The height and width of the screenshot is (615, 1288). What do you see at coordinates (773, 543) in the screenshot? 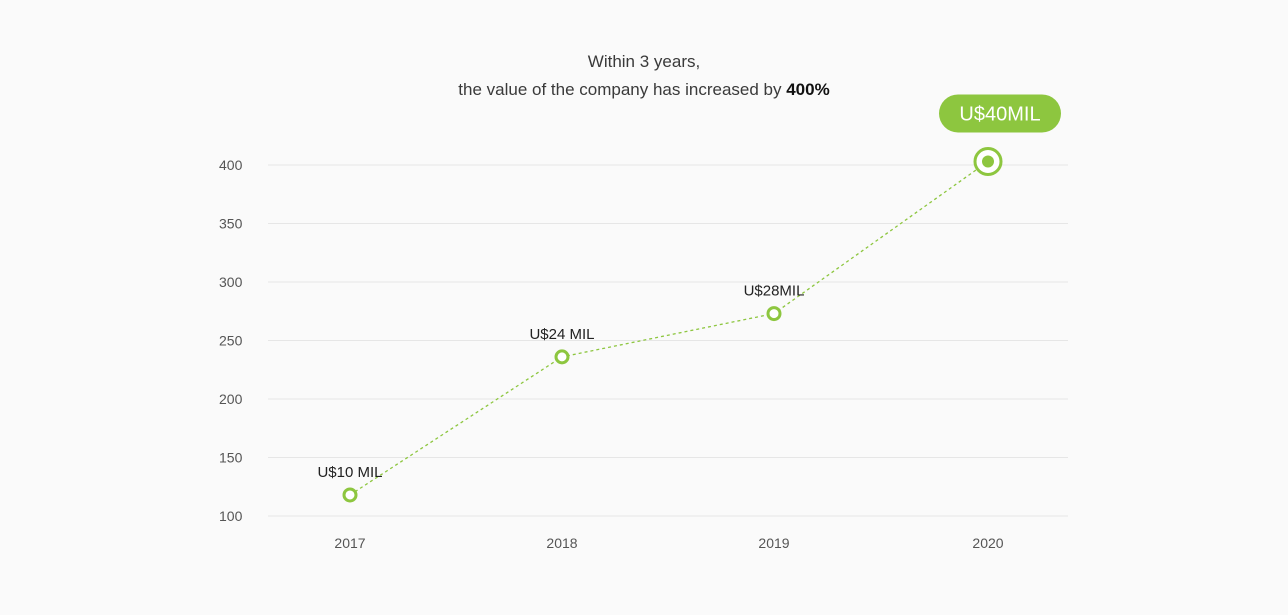
I see `x-tick-label-2019: 2019` at bounding box center [773, 543].